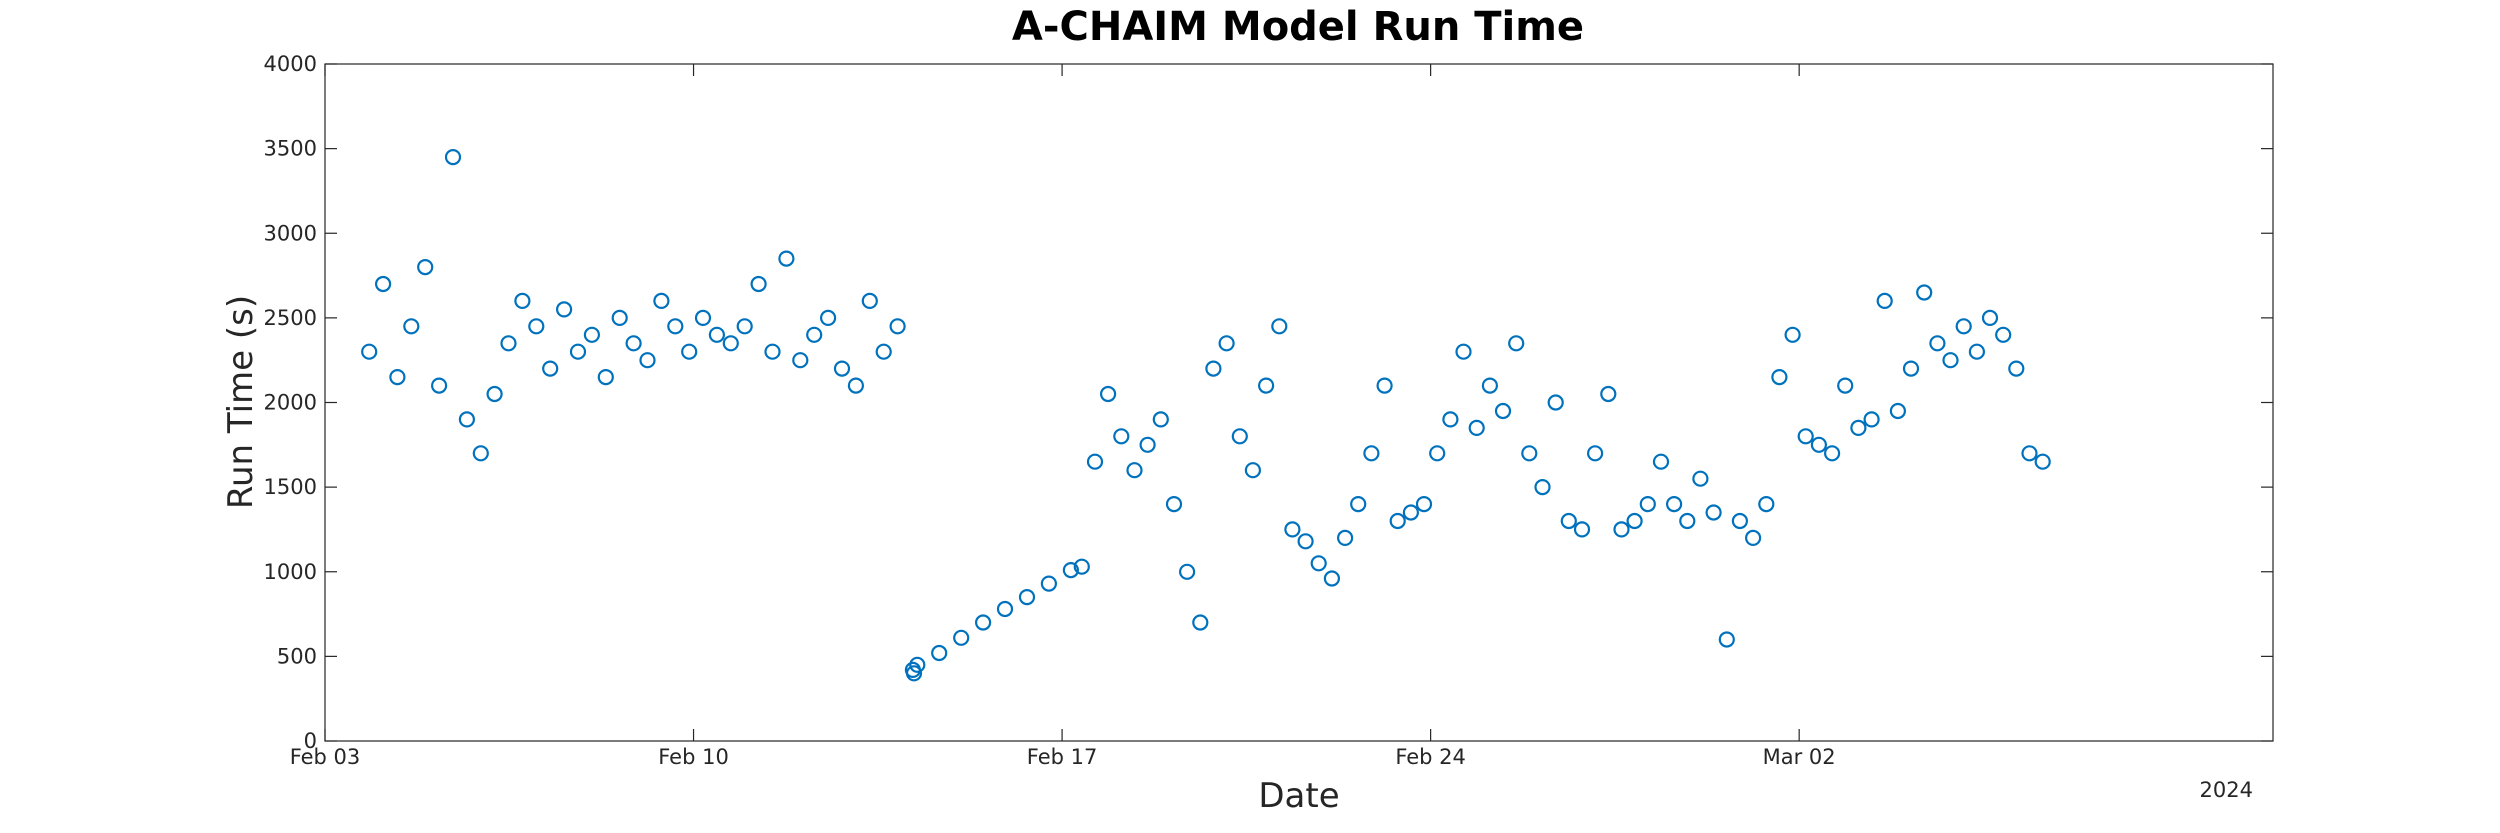  Describe the element at coordinates (290, 572) in the screenshot. I see `y-tick-label: 1000` at that location.